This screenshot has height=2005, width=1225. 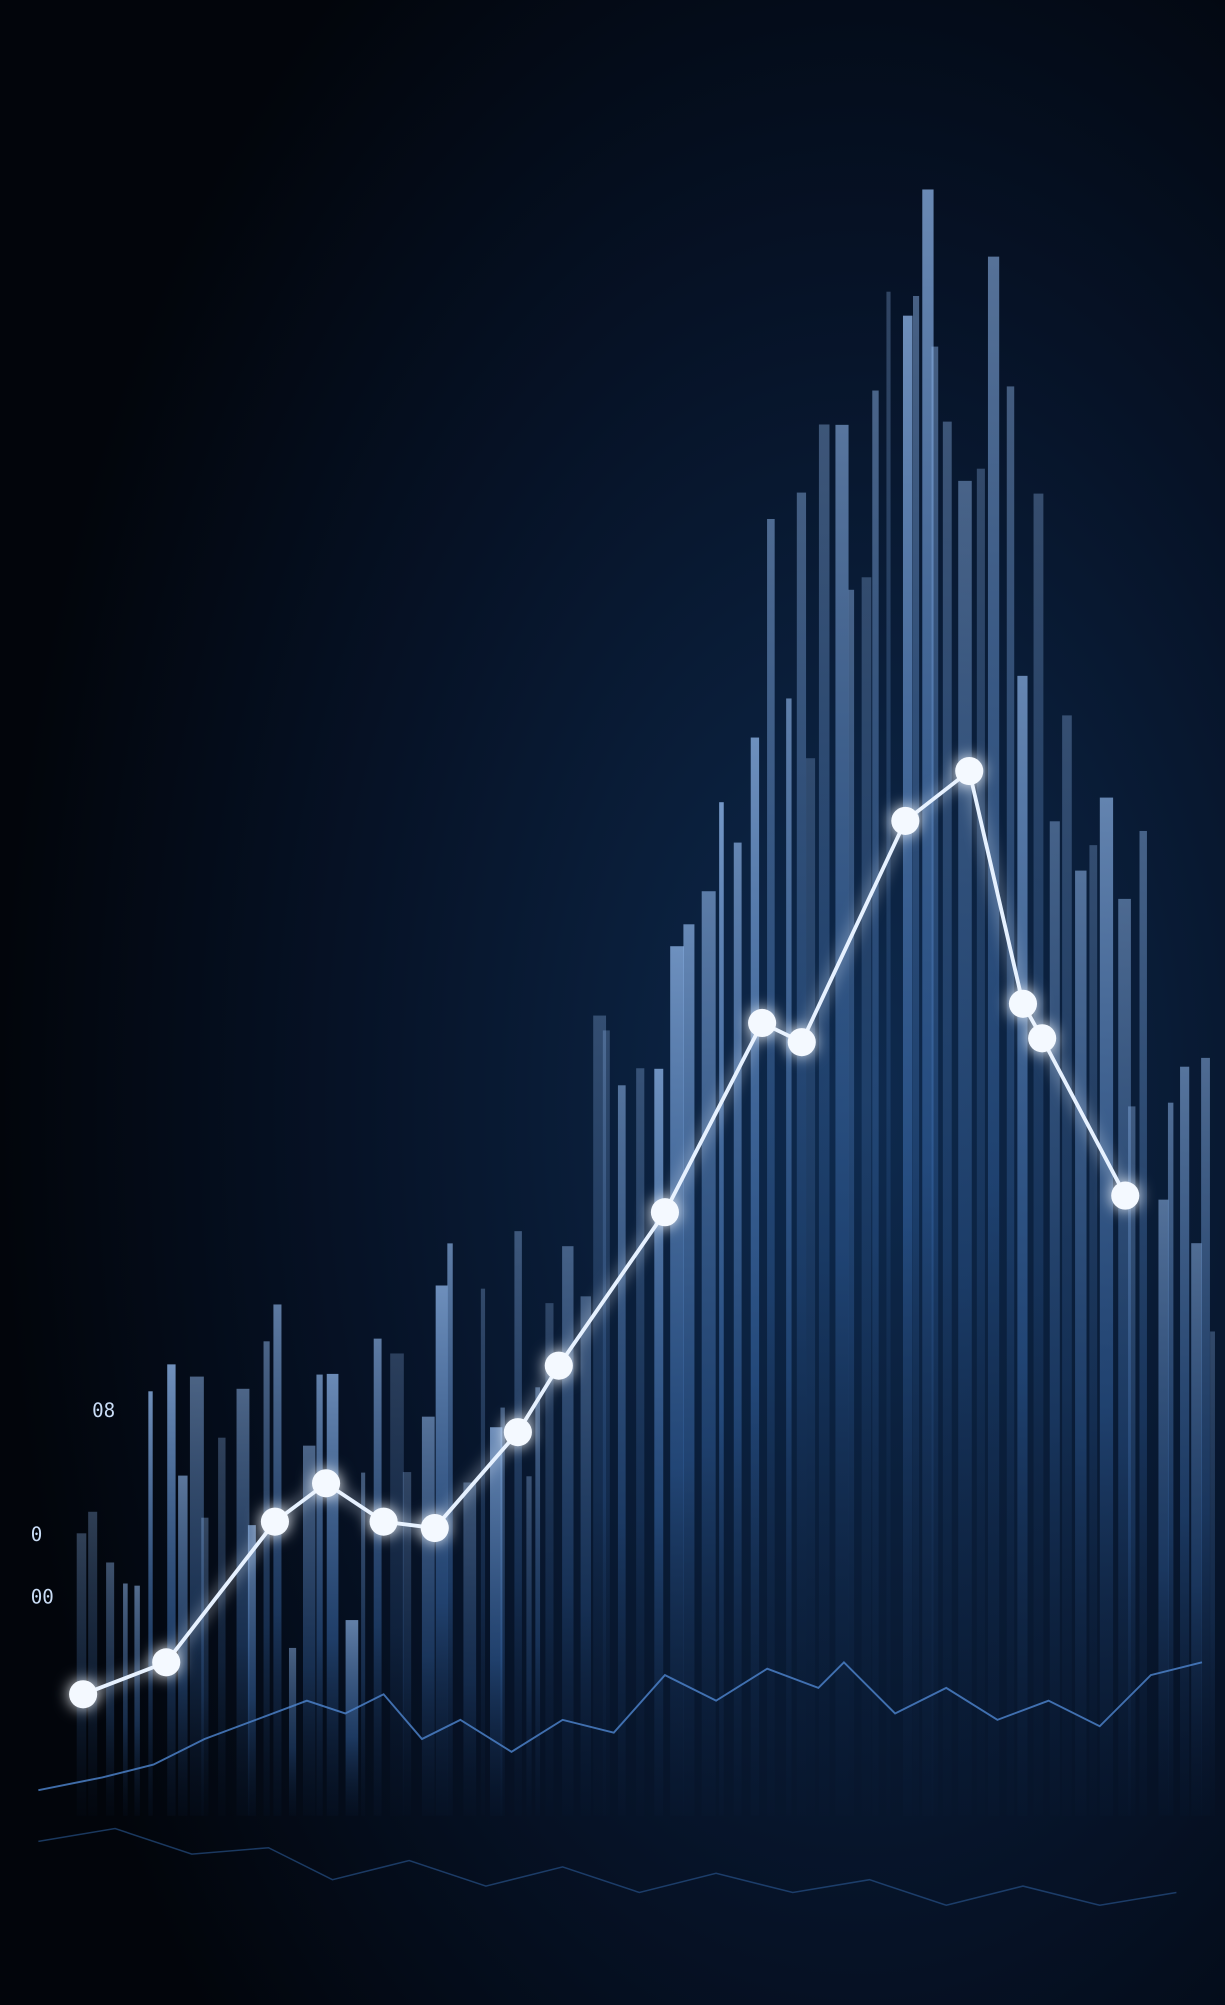 I want to click on glyph-label: 0, so click(x=37, y=1534).